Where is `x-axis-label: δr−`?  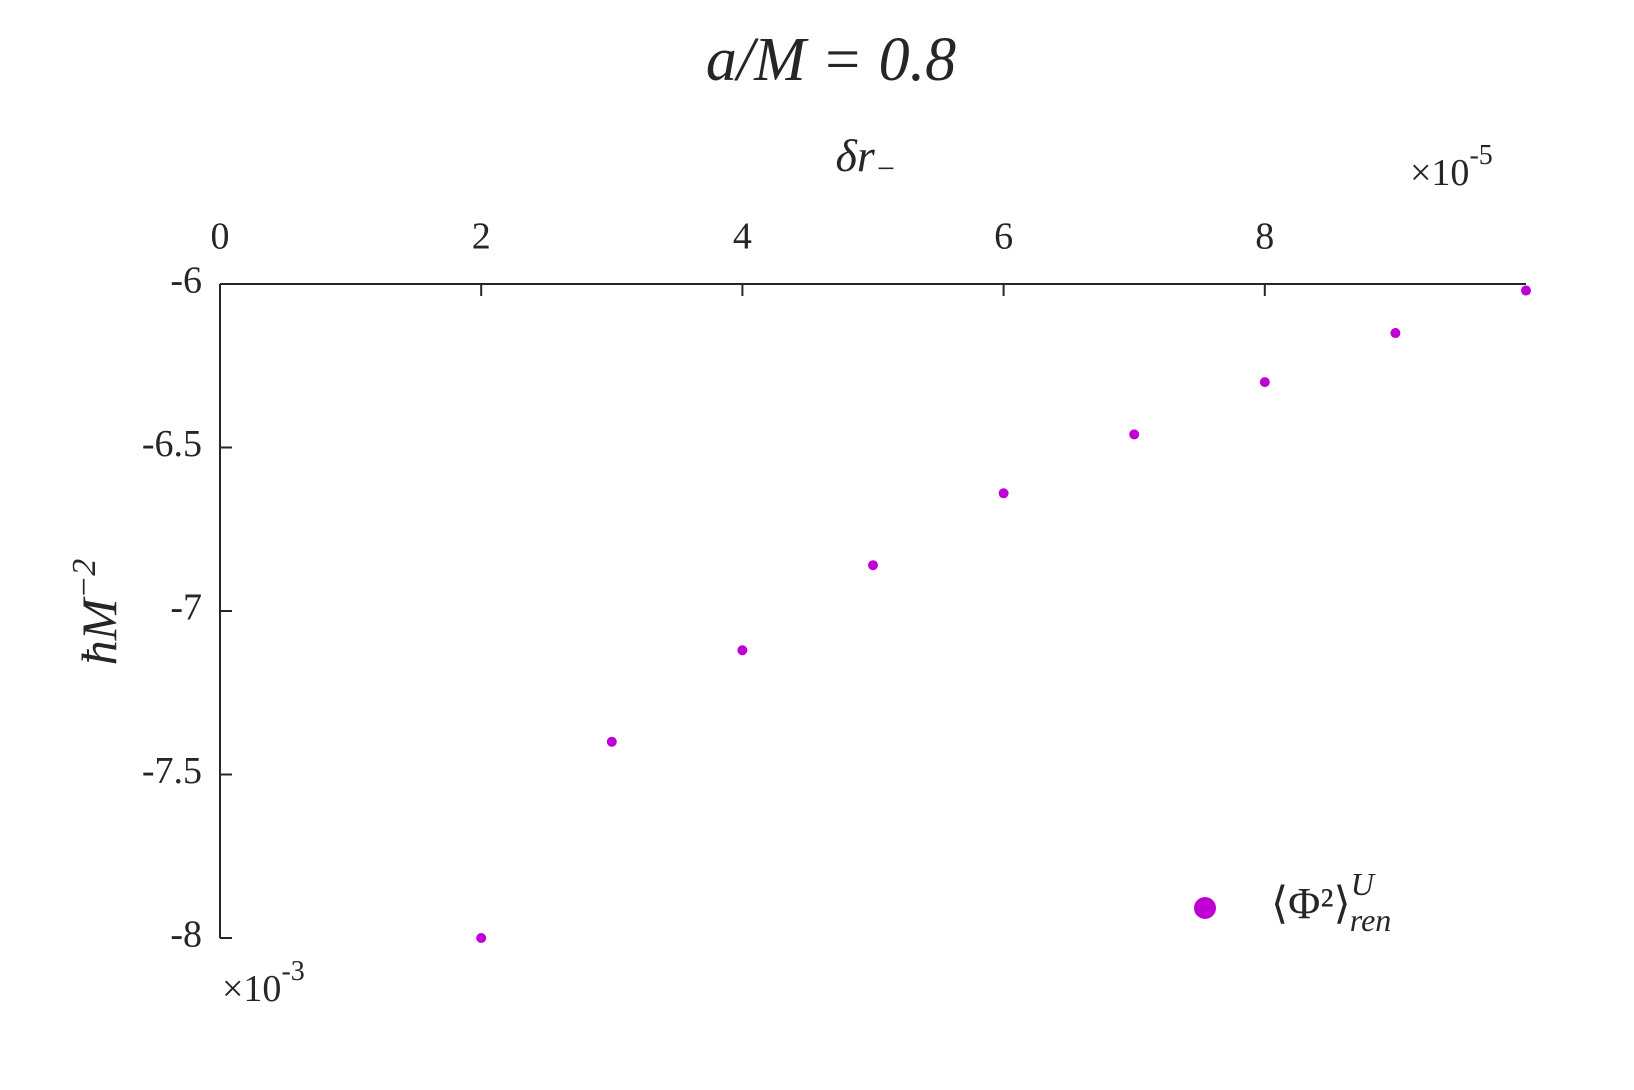 x-axis-label: δr− is located at coordinates (866, 158).